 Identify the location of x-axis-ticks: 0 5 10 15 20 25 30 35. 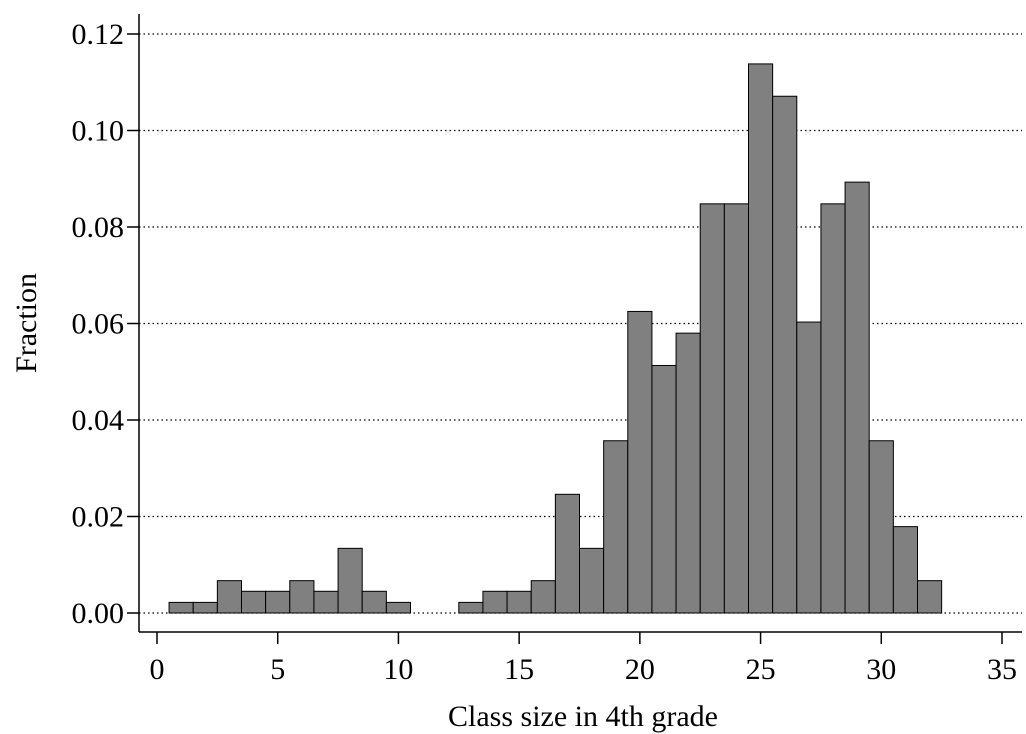
(583, 659).